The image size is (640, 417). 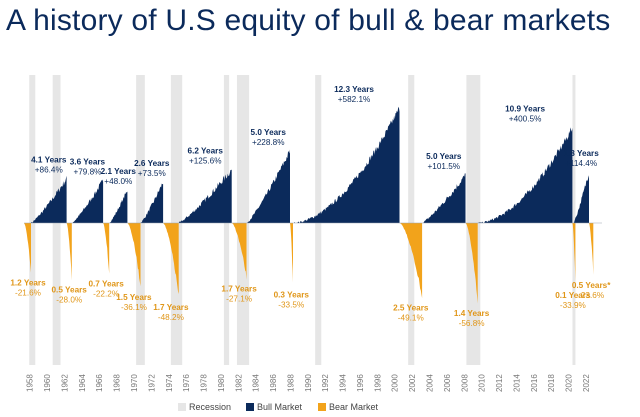 I want to click on x-tick-label-2010: 2010, so click(x=482, y=383).